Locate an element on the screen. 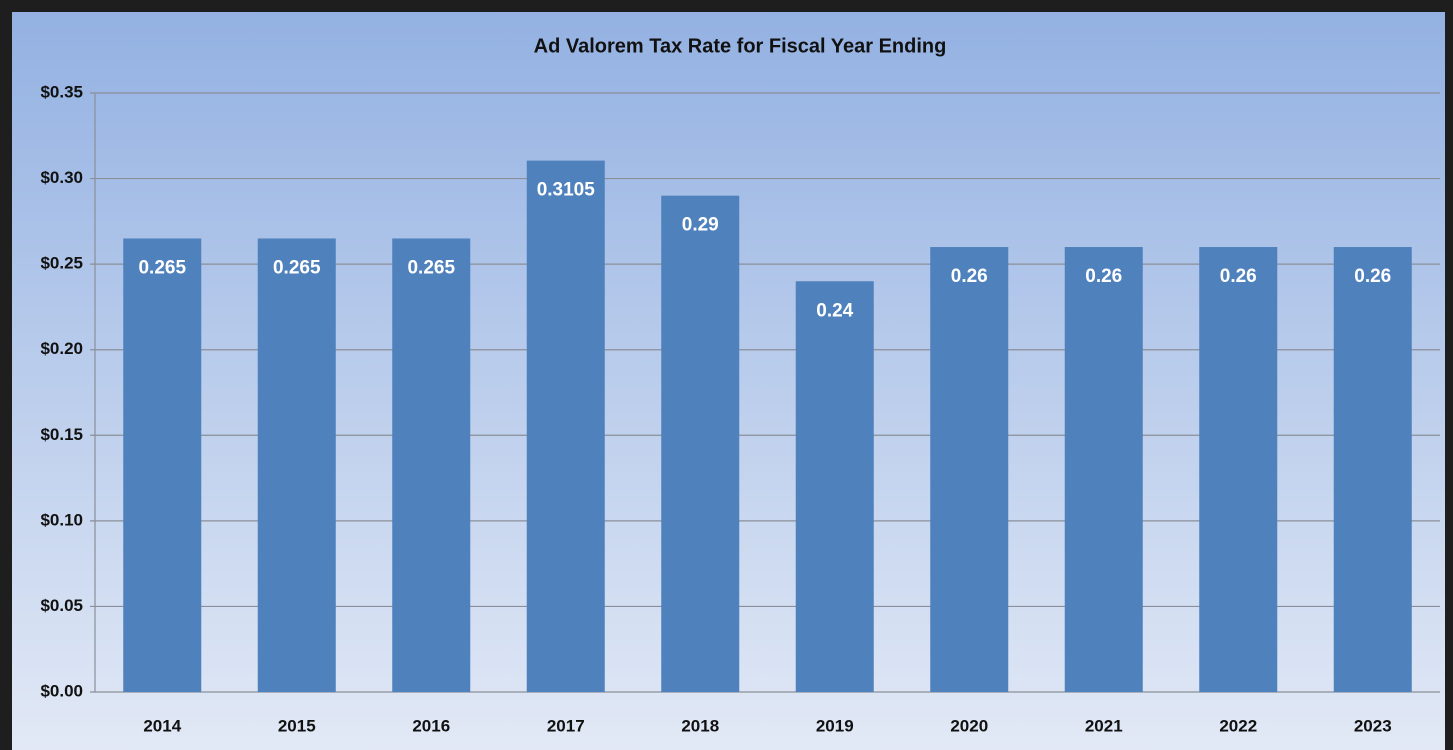  x-tick-label: 2015 is located at coordinates (297, 725).